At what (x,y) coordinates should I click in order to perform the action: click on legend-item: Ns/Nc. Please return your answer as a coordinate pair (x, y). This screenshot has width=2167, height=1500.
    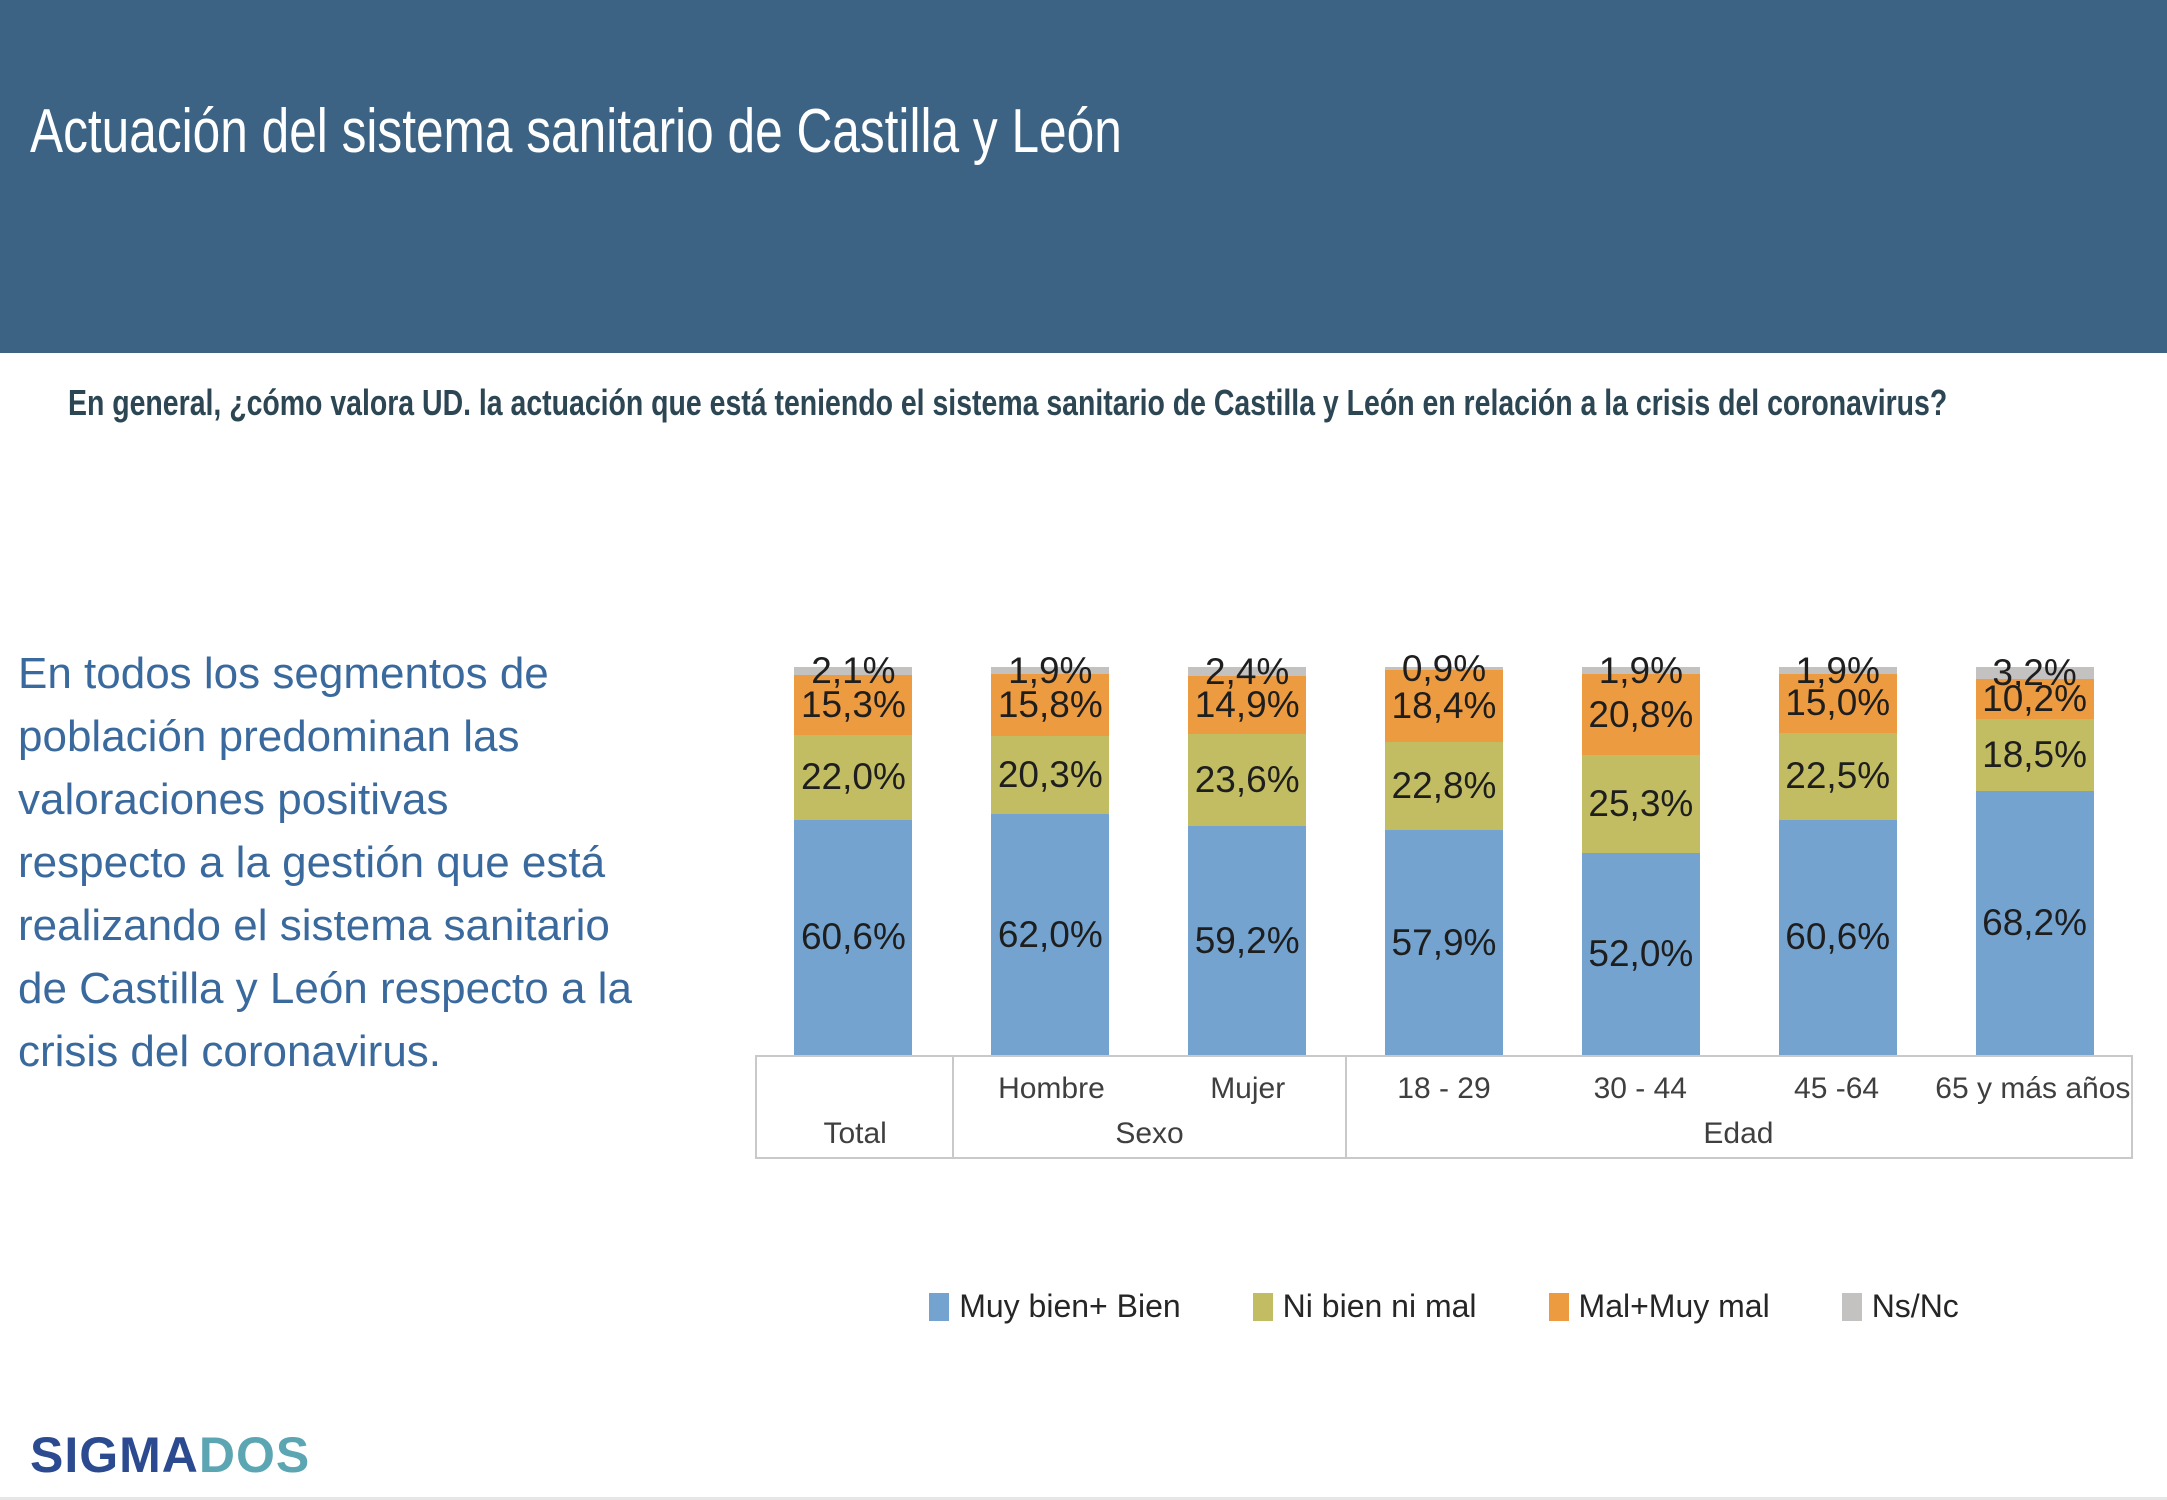
    Looking at the image, I should click on (1900, 1306).